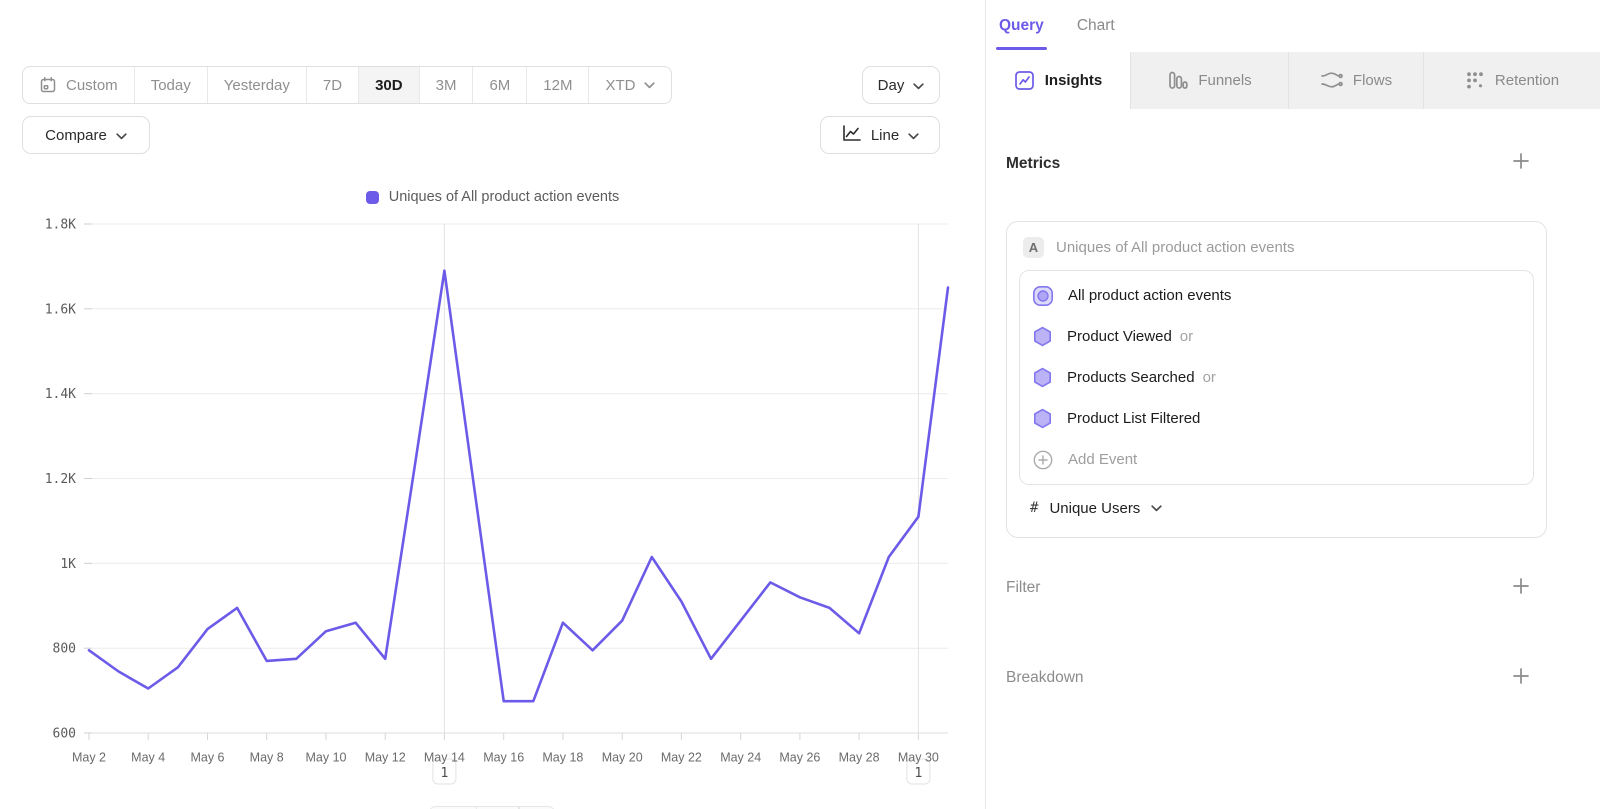  I want to click on add-filter-button, so click(1521, 588).